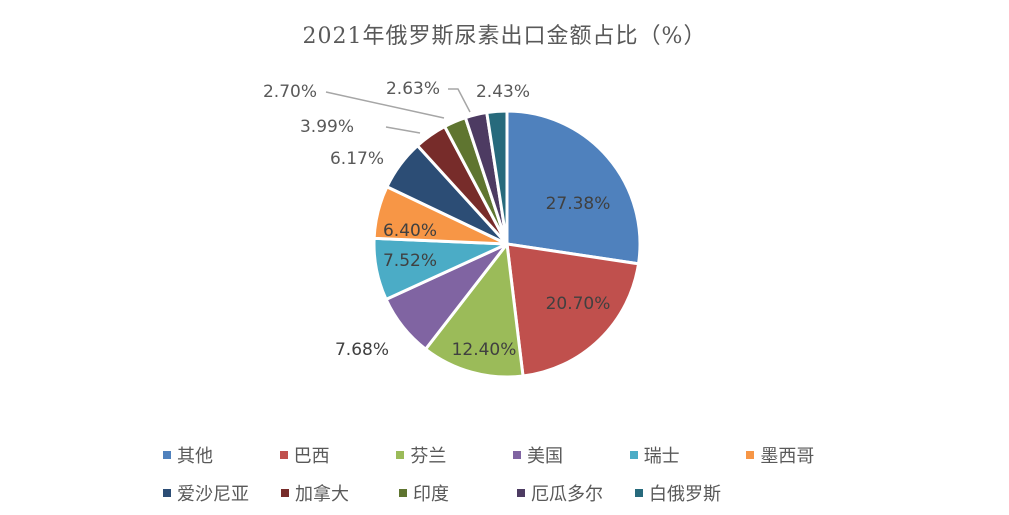 The height and width of the screenshot is (515, 1009). I want to click on legend-row: 其他 巴西 芬兰 美国 瑞士 墨西哥, so click(513, 455).